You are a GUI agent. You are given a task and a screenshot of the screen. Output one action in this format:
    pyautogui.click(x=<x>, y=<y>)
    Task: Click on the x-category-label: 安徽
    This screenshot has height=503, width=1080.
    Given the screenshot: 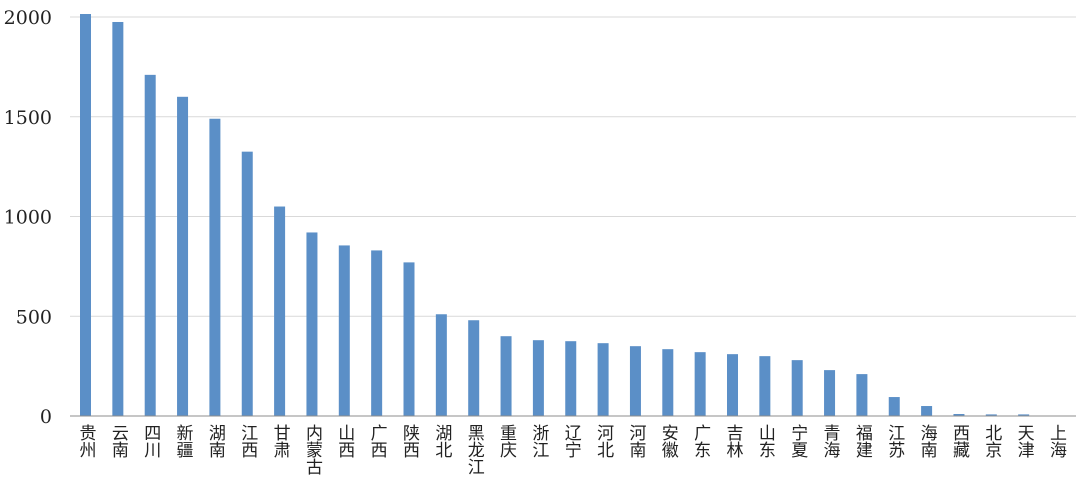 What is the action you would take?
    pyautogui.click(x=668, y=441)
    